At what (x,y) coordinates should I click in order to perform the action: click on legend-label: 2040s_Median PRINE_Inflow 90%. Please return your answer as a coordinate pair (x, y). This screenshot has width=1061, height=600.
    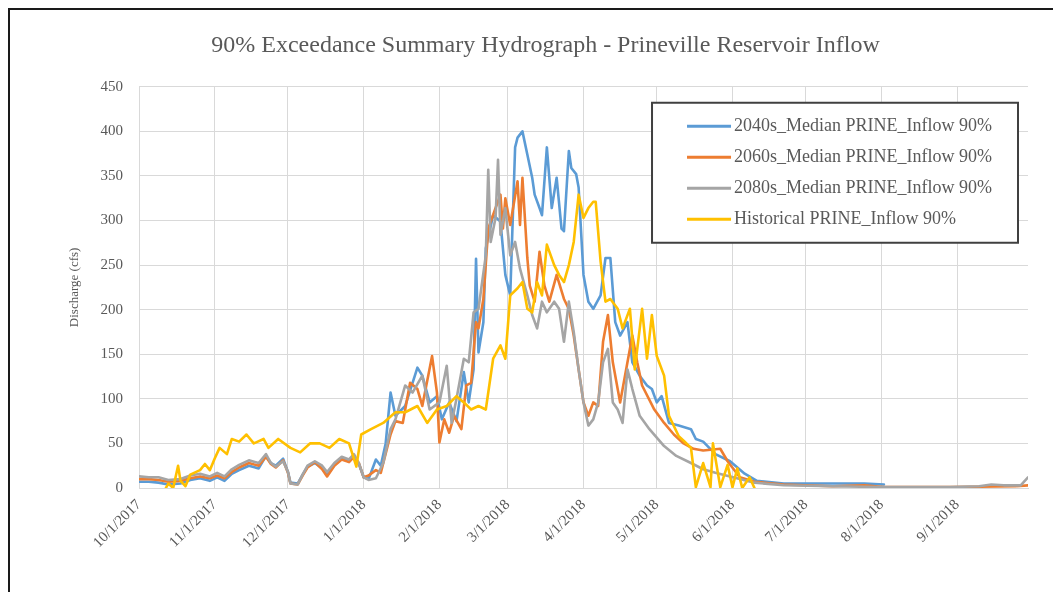
    Looking at the image, I should click on (863, 125).